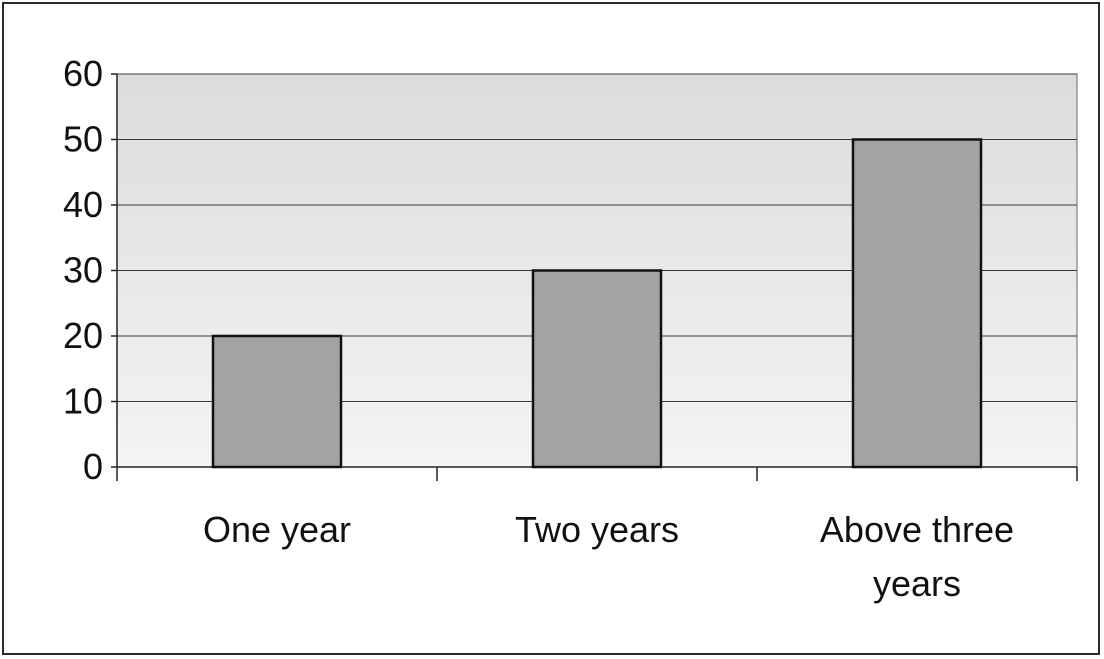 The height and width of the screenshot is (659, 1104). Describe the element at coordinates (83, 335) in the screenshot. I see `y-tick-label: 20` at that location.